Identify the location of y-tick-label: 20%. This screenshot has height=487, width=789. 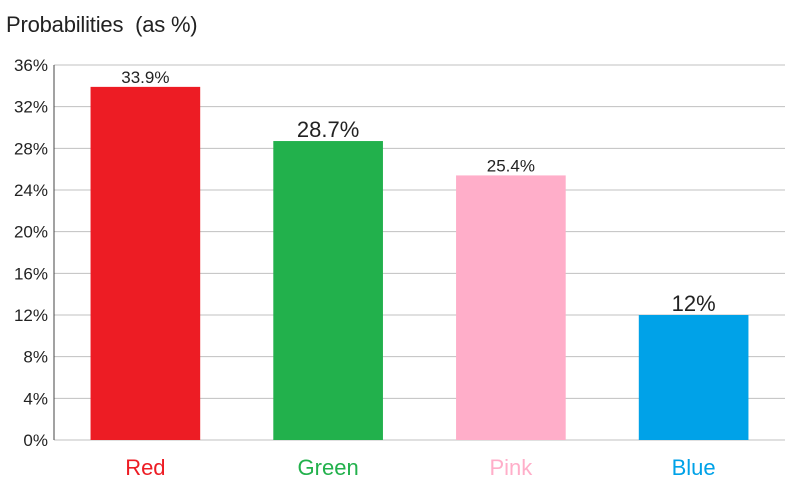
(31, 232).